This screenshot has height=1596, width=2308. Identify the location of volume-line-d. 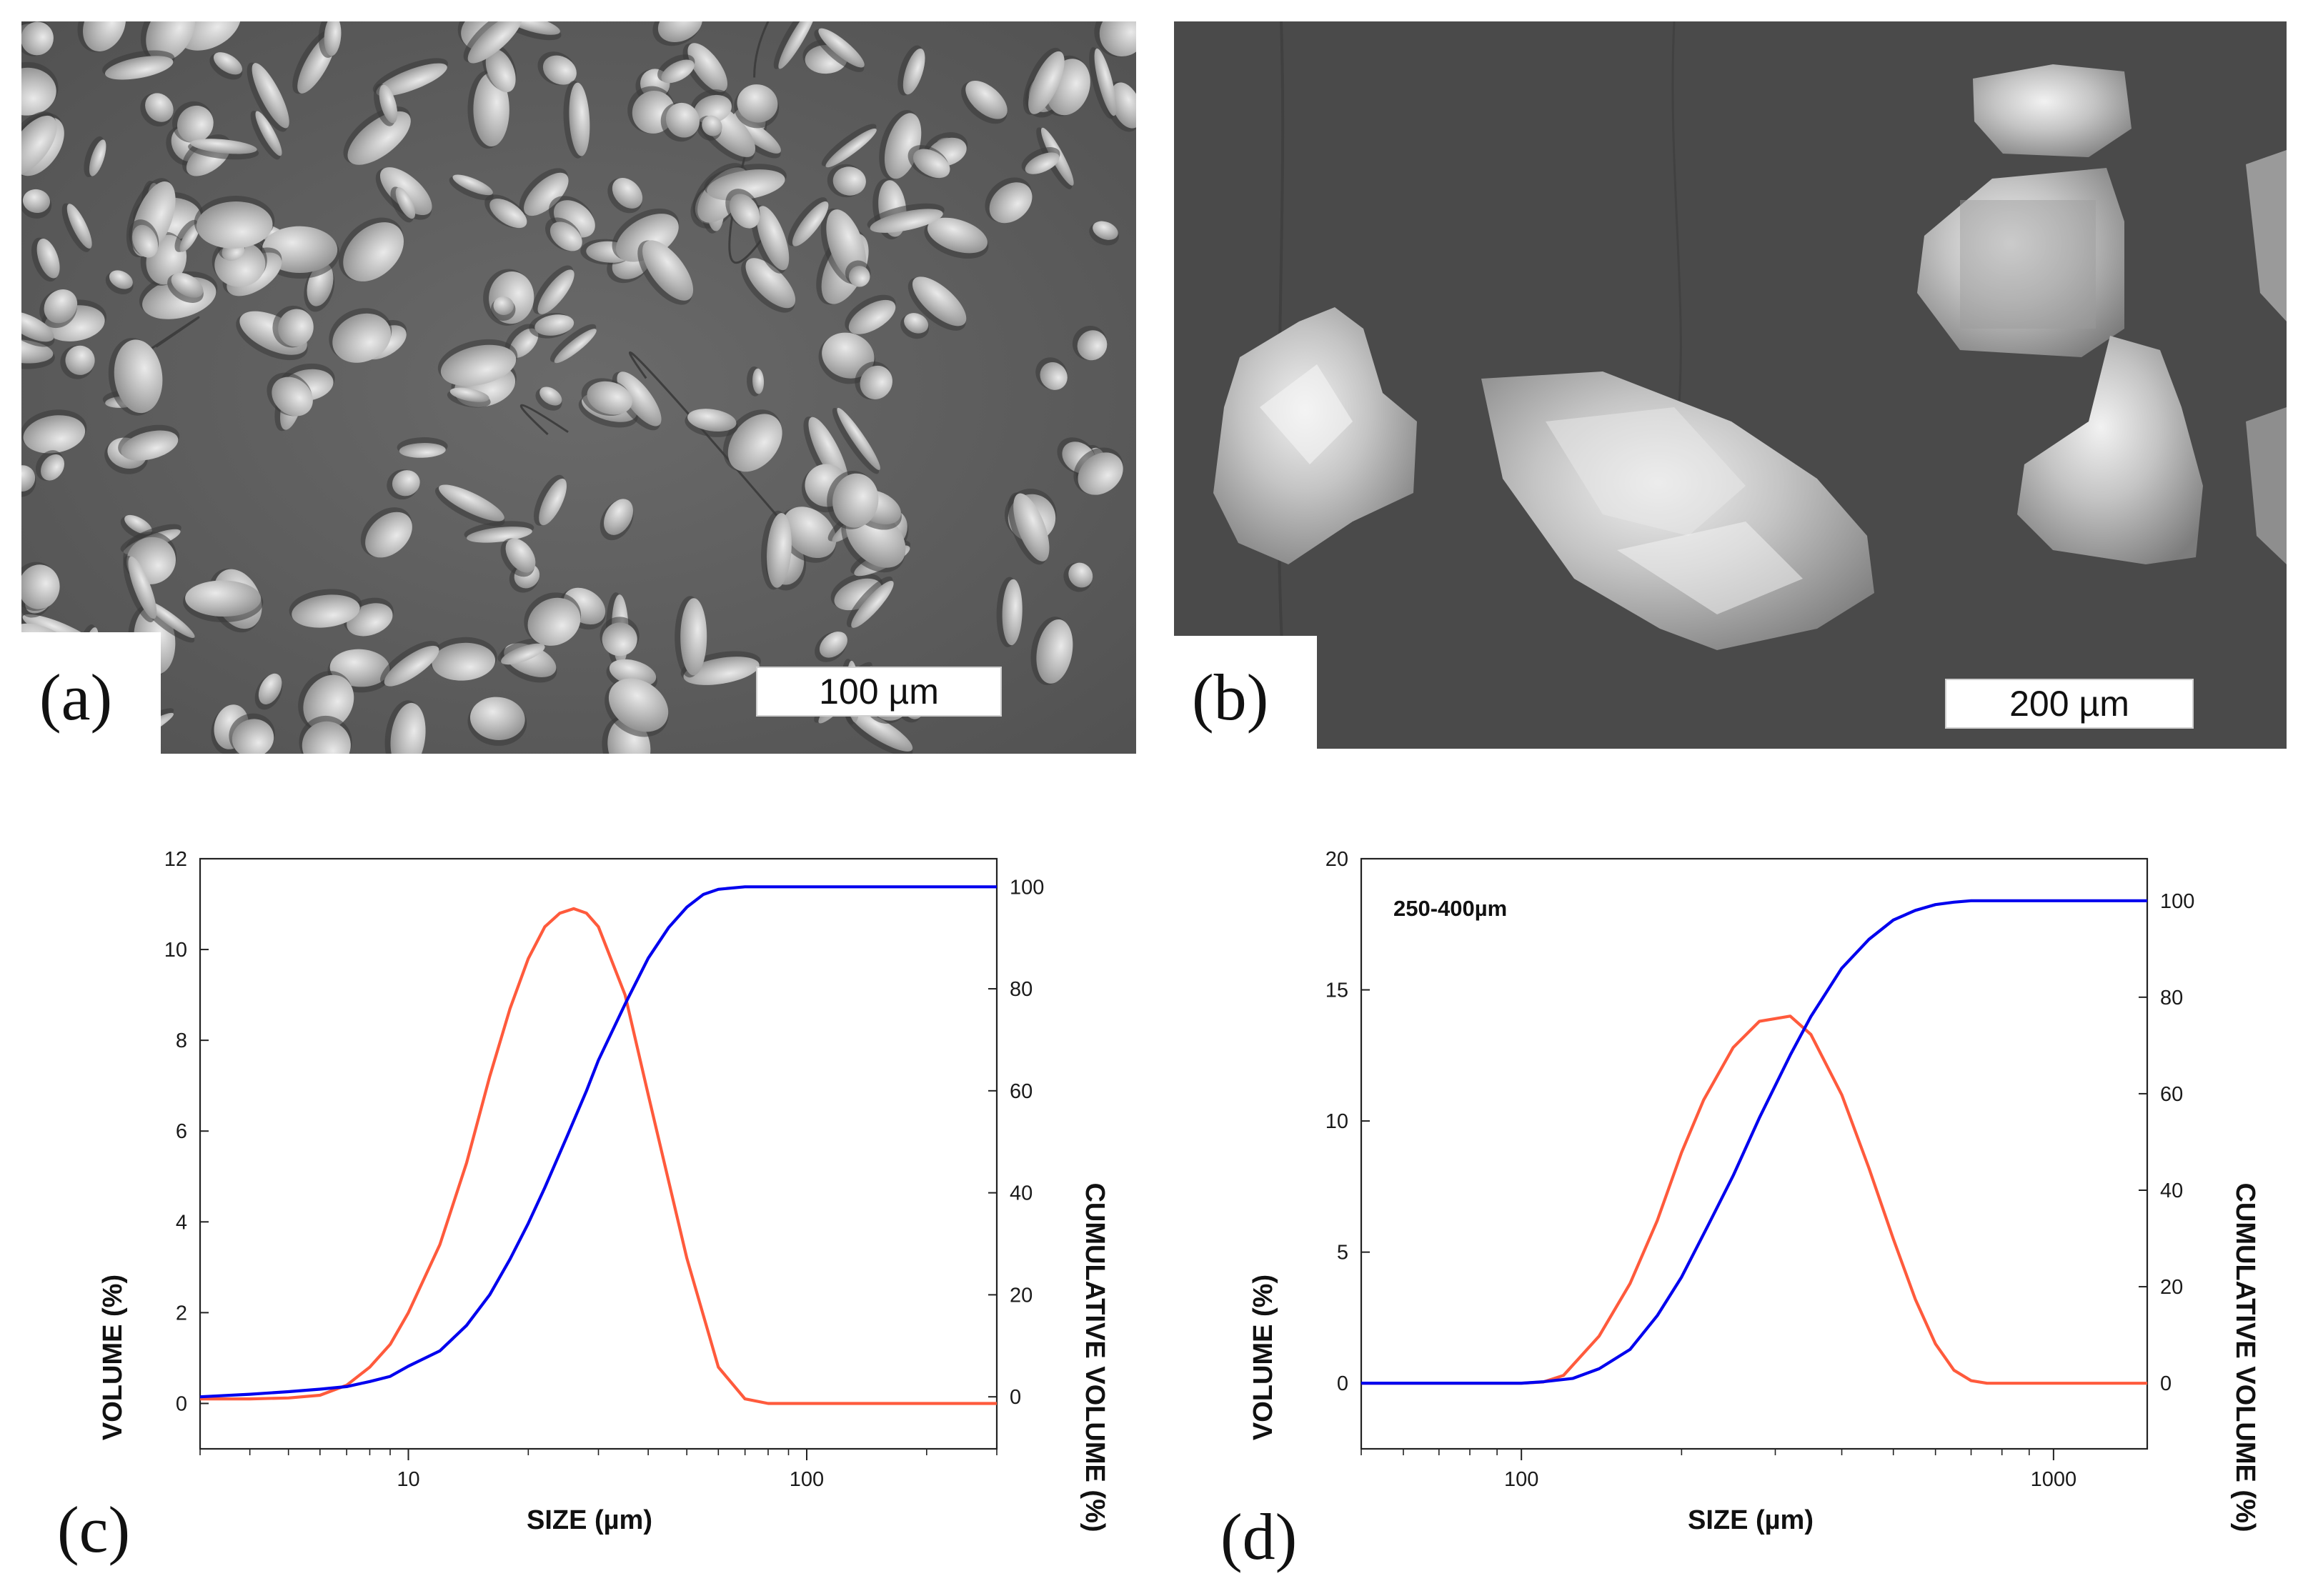
(1754, 1199).